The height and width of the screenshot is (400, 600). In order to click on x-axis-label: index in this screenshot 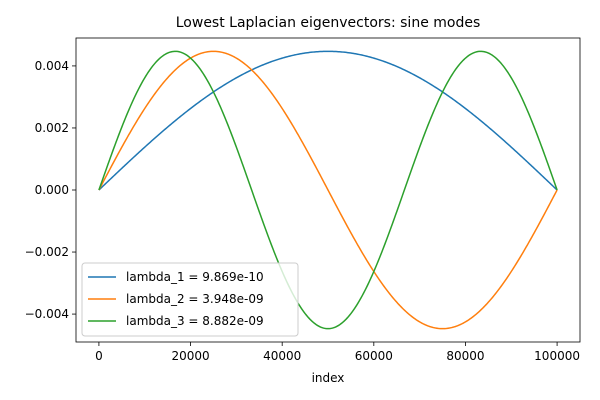, I will do `click(328, 378)`.